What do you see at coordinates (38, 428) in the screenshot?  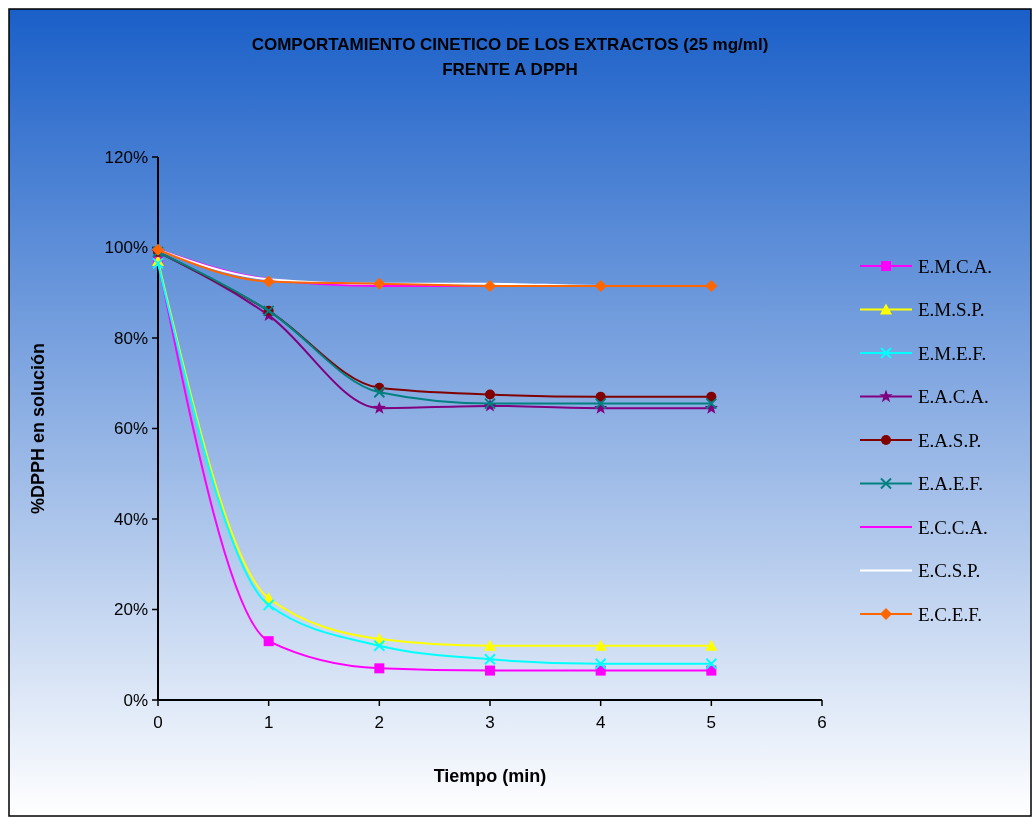 I see `y-axis-title: %DPPH en solución` at bounding box center [38, 428].